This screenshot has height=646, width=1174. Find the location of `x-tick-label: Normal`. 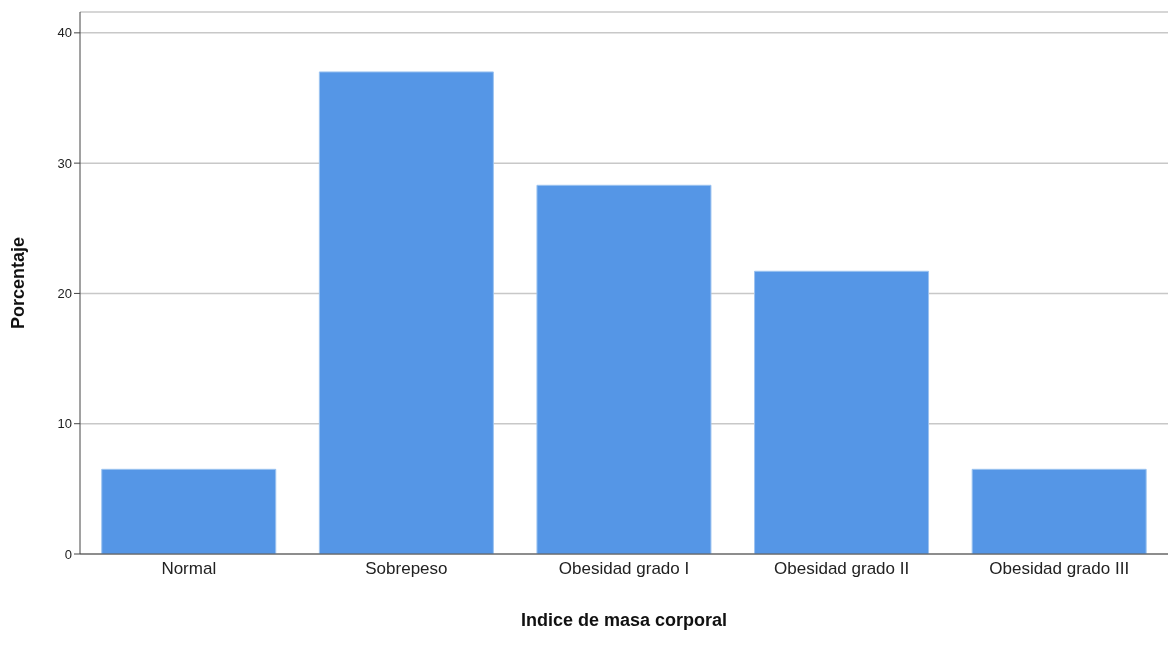

x-tick-label: Normal is located at coordinates (189, 569).